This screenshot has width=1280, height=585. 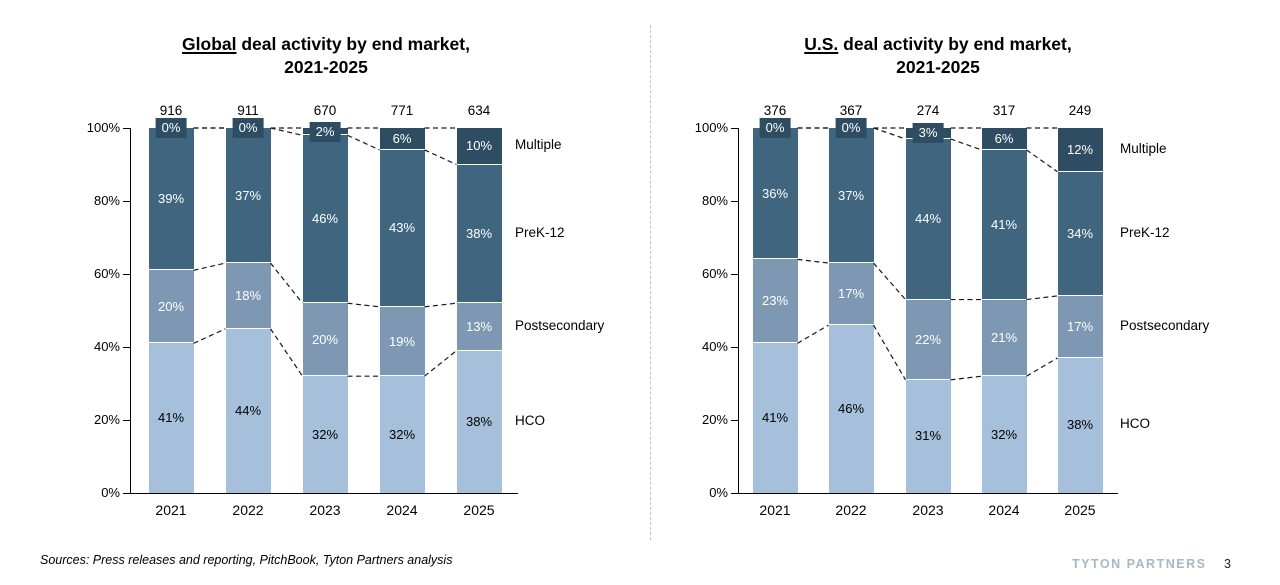 What do you see at coordinates (479, 110) in the screenshot?
I see `bar-total: 634` at bounding box center [479, 110].